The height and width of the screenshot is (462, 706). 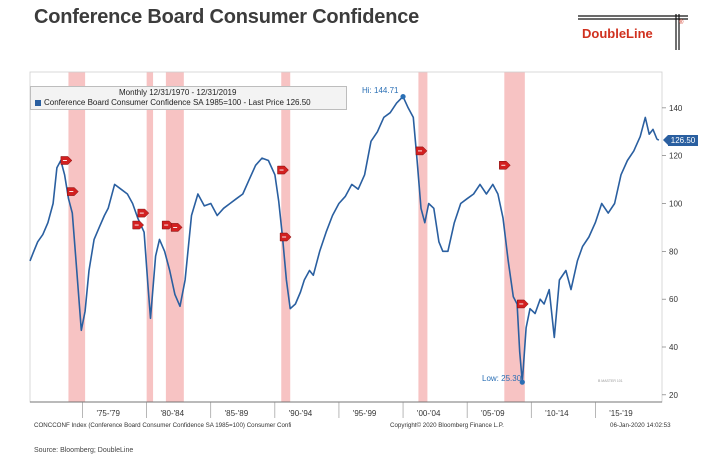 I want to click on hi-dot, so click(x=403, y=97).